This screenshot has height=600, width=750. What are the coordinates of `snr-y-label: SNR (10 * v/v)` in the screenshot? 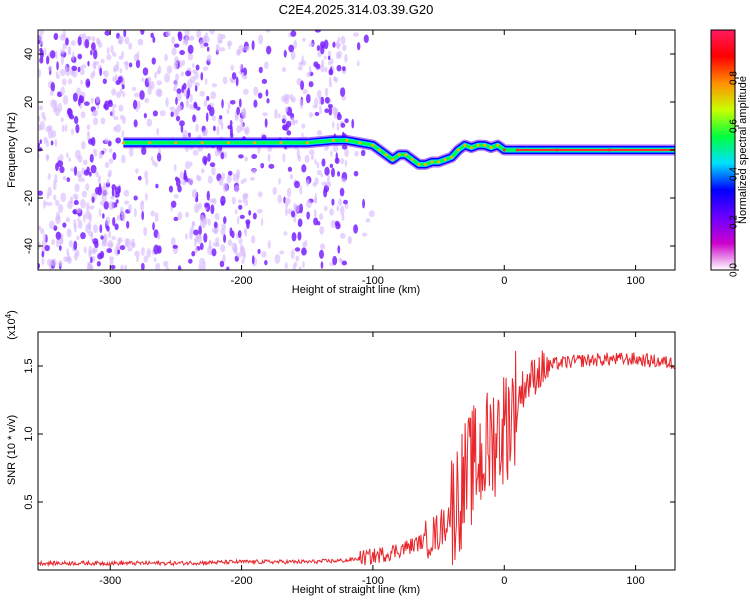 It's located at (12, 450).